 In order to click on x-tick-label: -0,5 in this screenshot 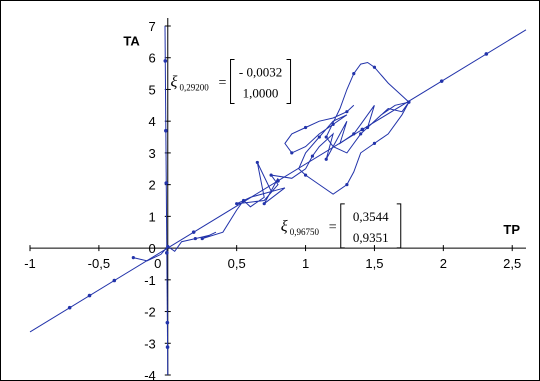, I will do `click(99, 263)`.